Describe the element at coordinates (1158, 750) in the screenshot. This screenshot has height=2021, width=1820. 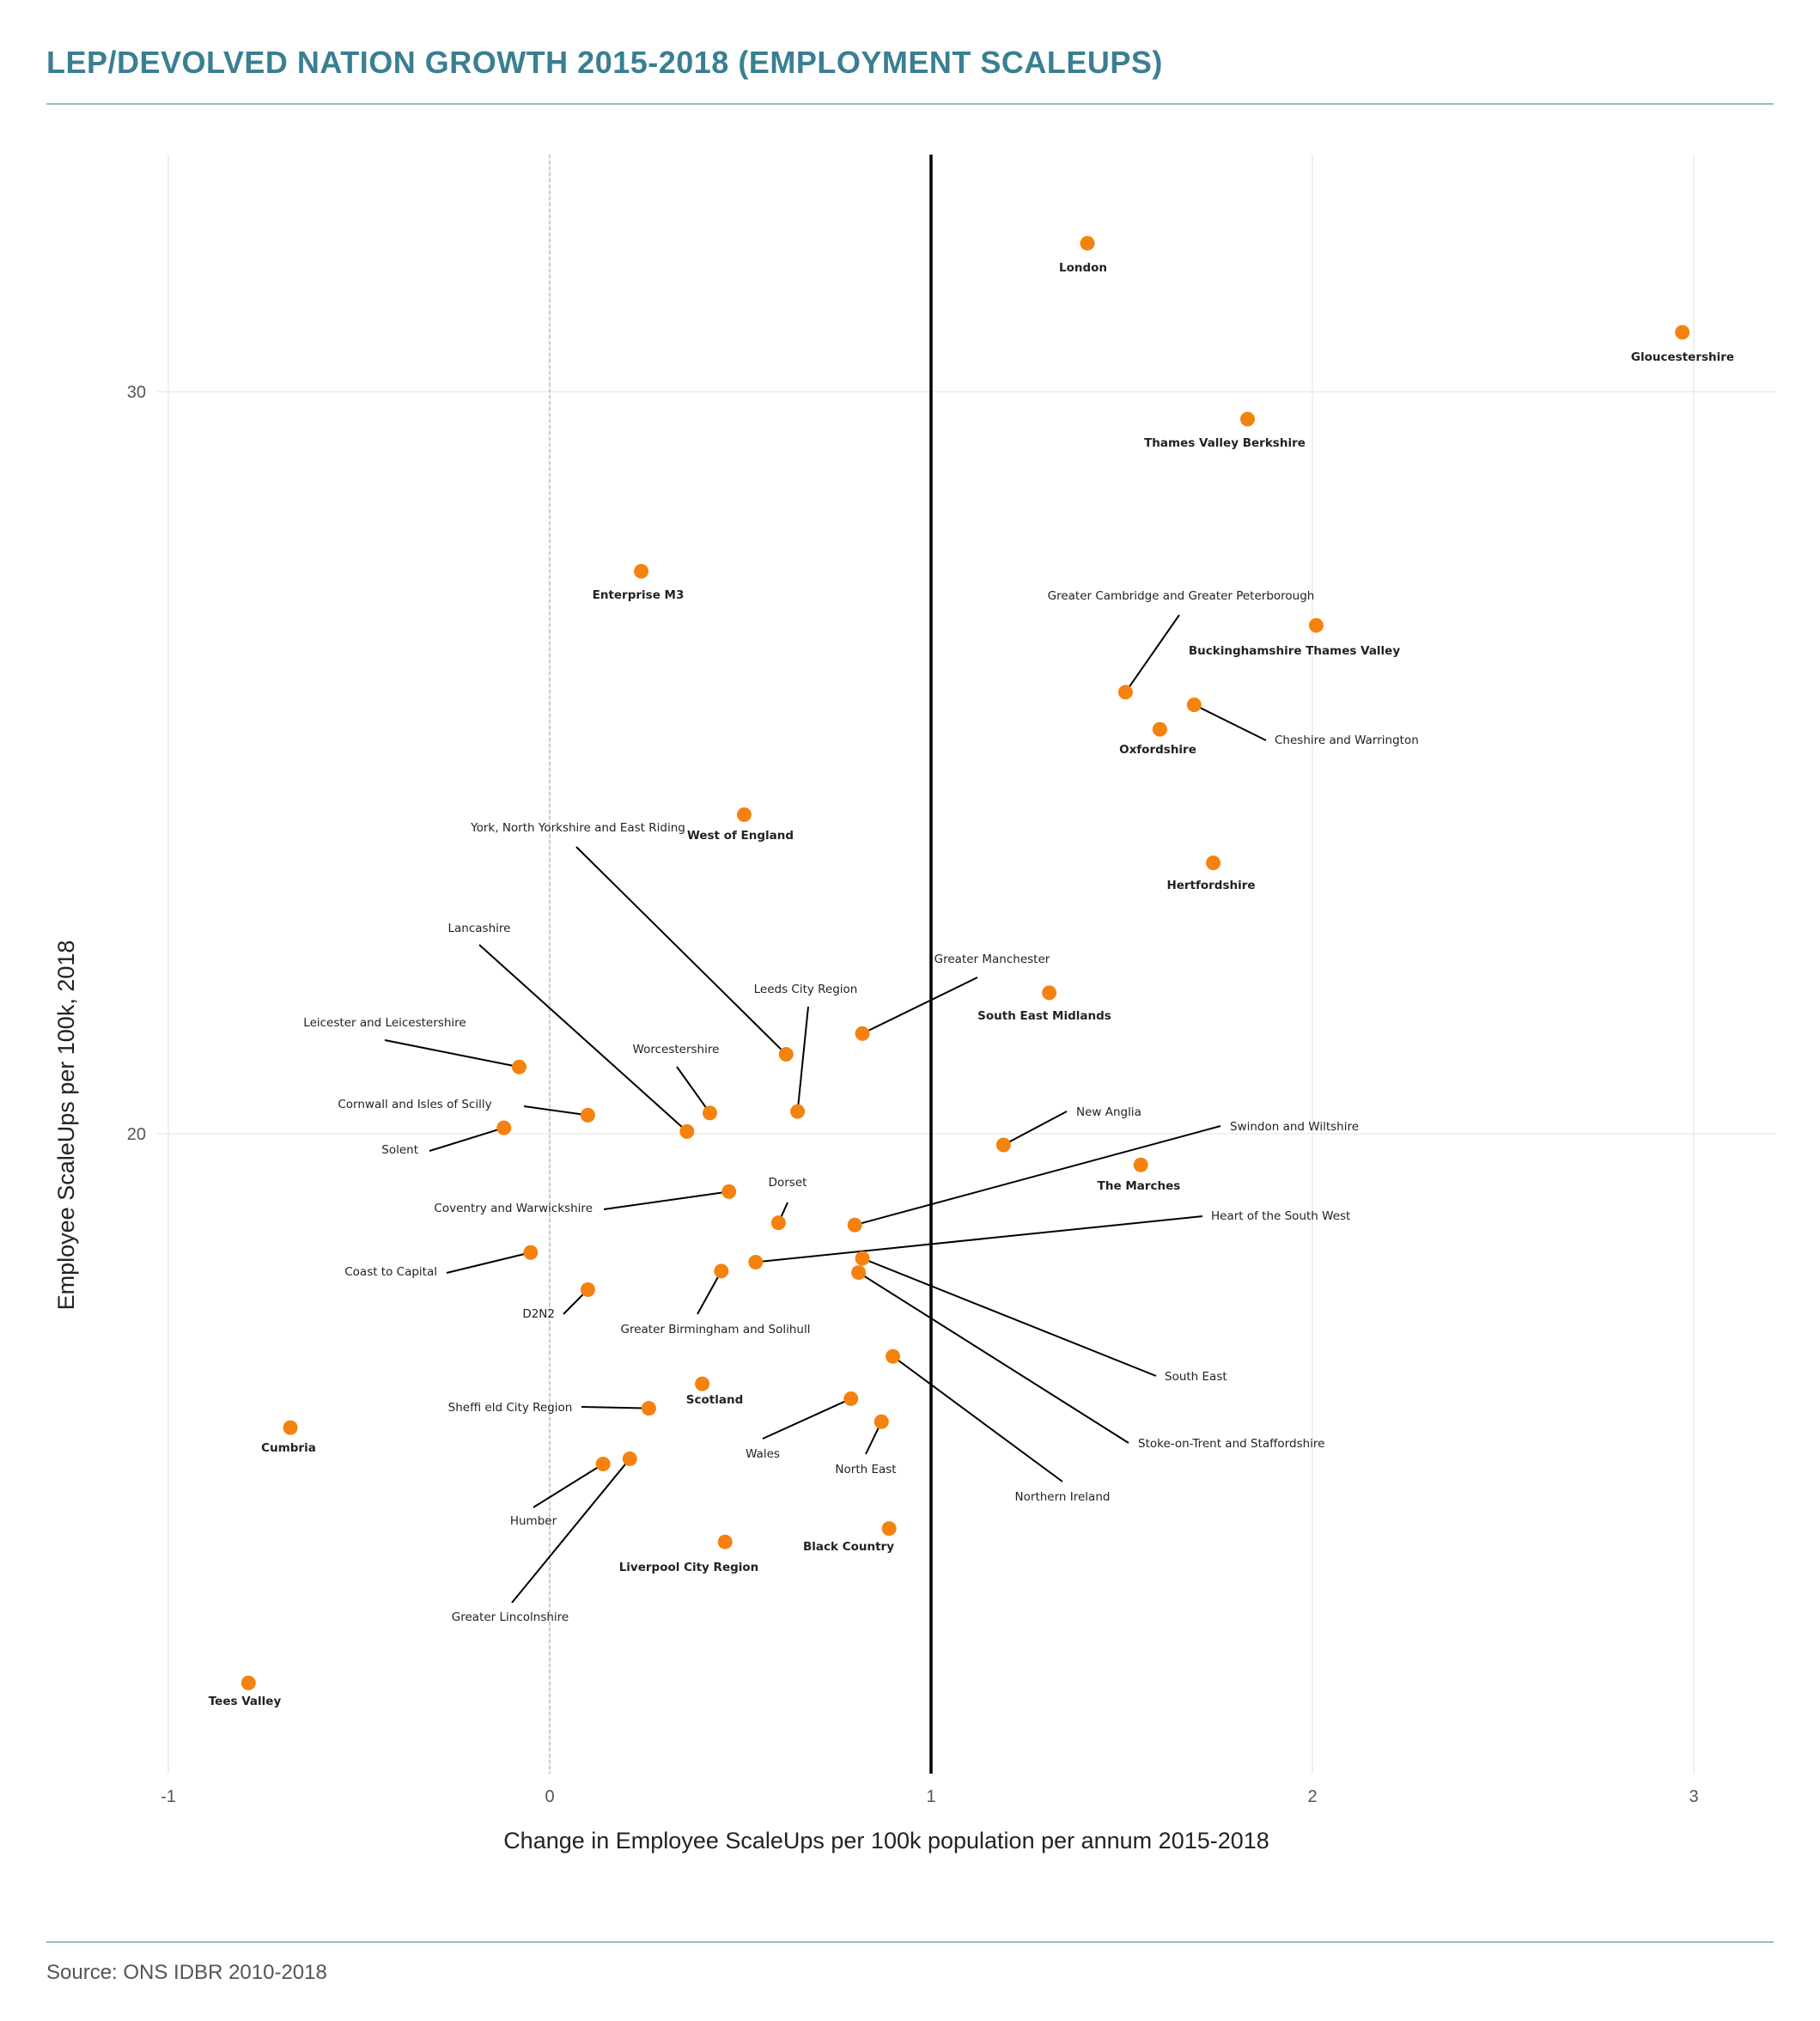
I see `point-label: Oxfordshire` at that location.